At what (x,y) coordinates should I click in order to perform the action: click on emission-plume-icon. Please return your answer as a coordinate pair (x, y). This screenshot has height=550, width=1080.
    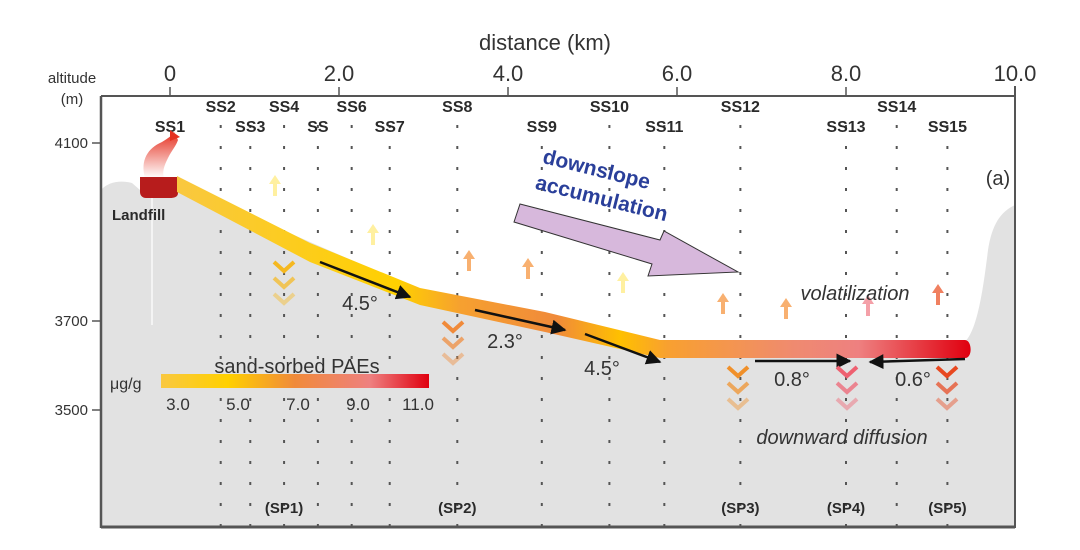
    Looking at the image, I should click on (160, 155).